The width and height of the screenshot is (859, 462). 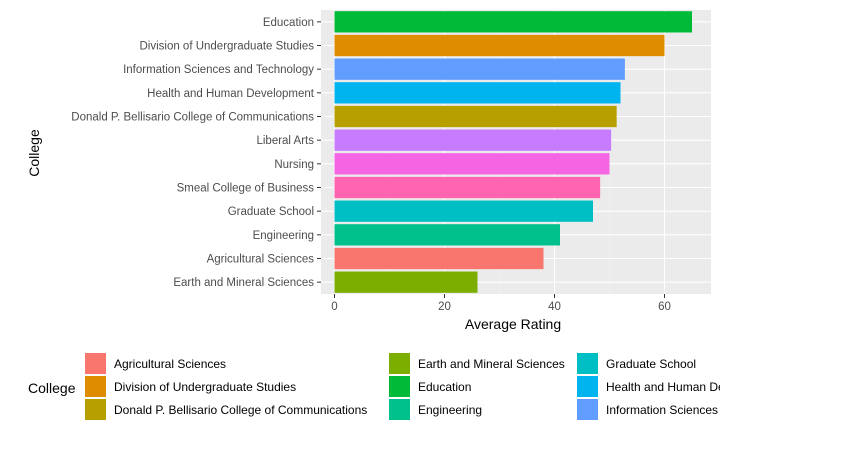 What do you see at coordinates (205, 387) in the screenshot?
I see `legend-label: Division of Undergraduate Studies` at bounding box center [205, 387].